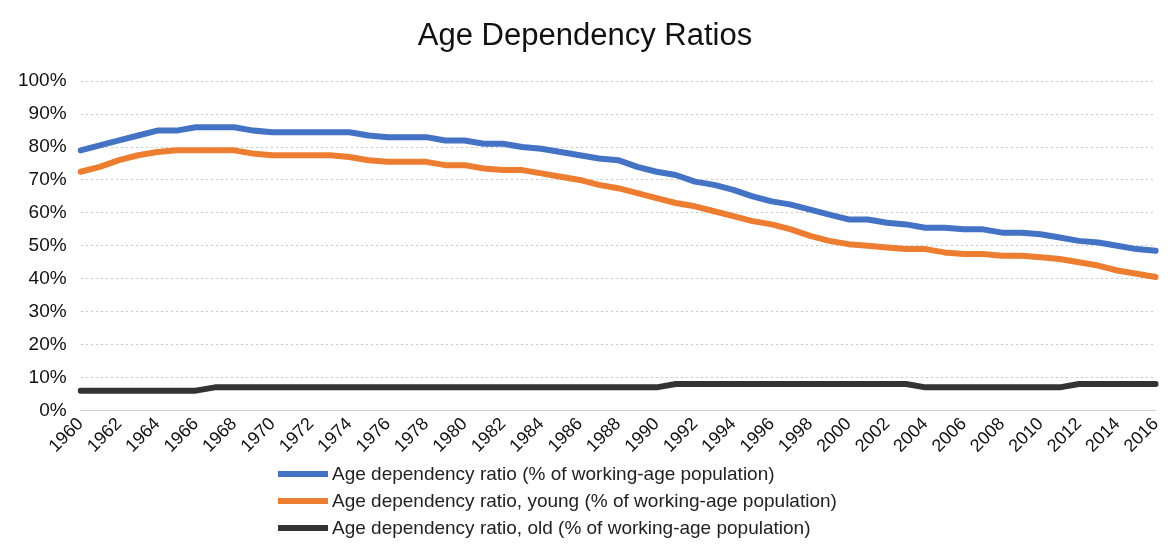 This screenshot has width=1174, height=553. Describe the element at coordinates (42, 80) in the screenshot. I see `y-tick-label: 100%` at that location.